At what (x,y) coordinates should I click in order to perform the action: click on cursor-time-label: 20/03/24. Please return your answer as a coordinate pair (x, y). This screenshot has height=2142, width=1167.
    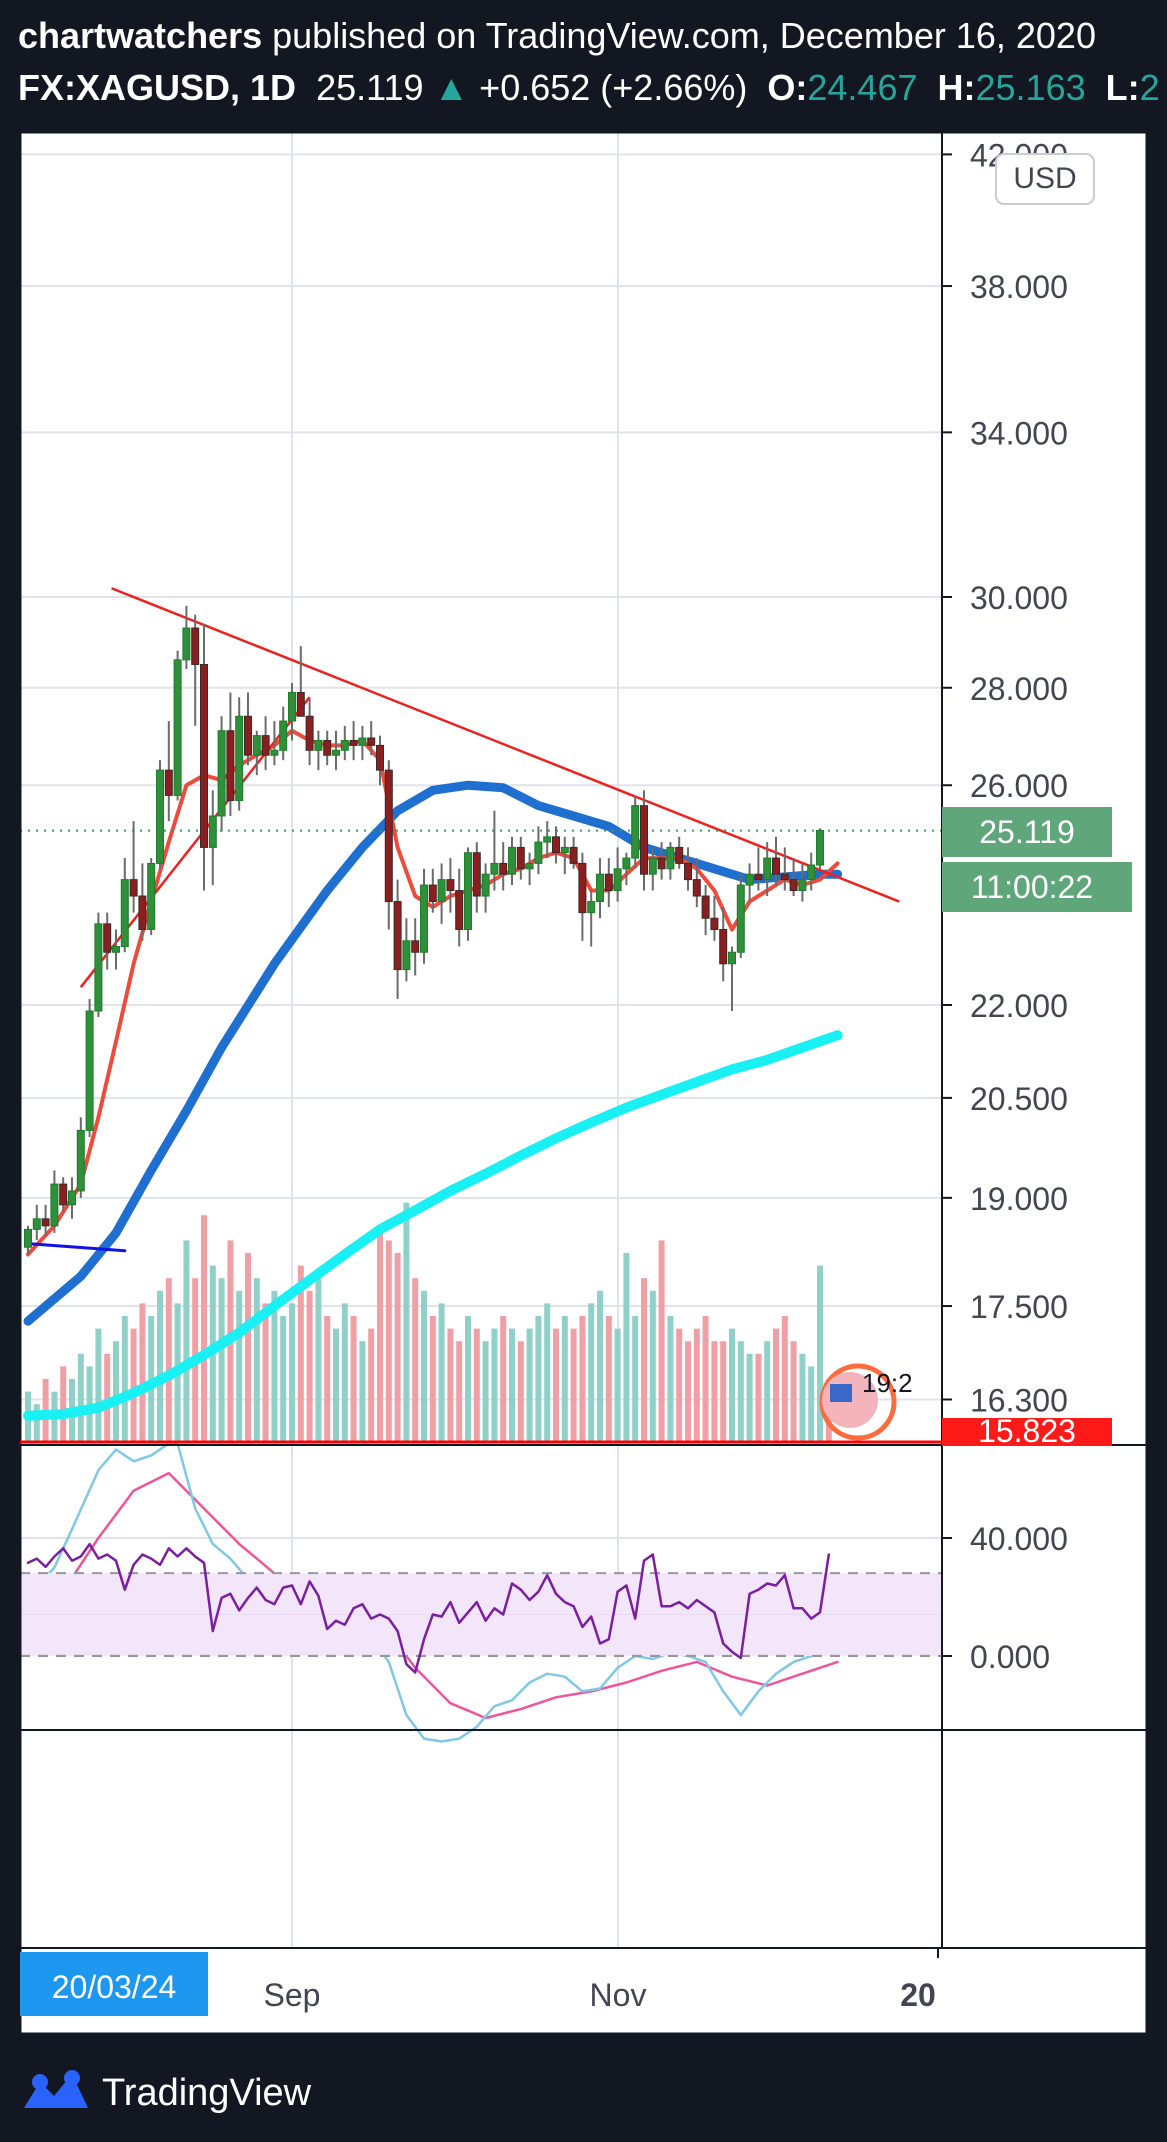
    Looking at the image, I should click on (114, 1987).